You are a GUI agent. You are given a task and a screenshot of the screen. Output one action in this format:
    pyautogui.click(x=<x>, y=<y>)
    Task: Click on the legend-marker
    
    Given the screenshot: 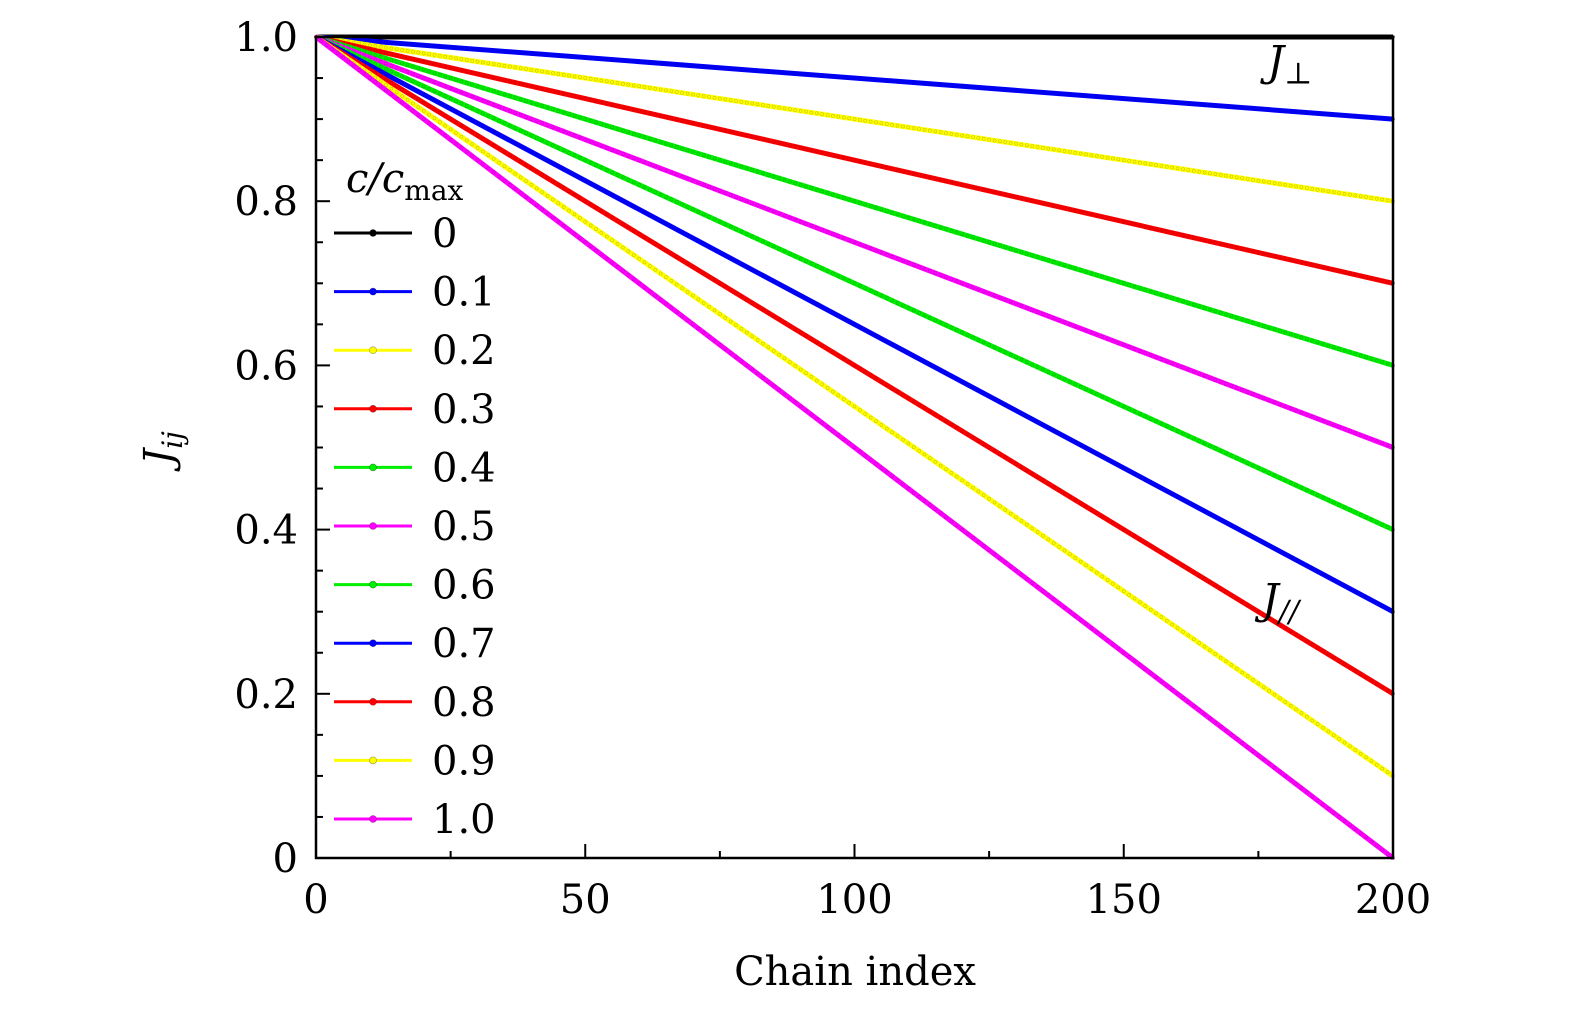 What is the action you would take?
    pyautogui.click(x=373, y=643)
    